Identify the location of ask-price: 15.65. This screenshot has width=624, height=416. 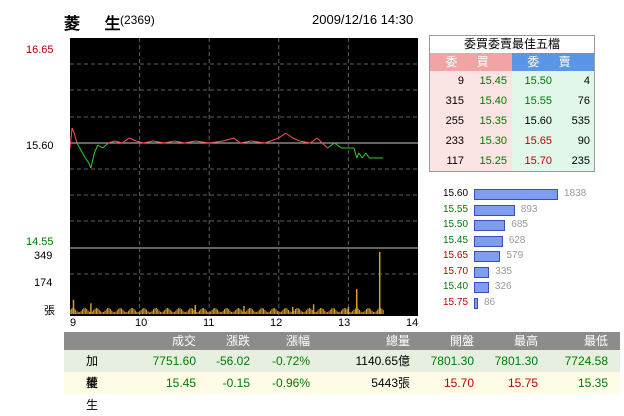
(538, 141).